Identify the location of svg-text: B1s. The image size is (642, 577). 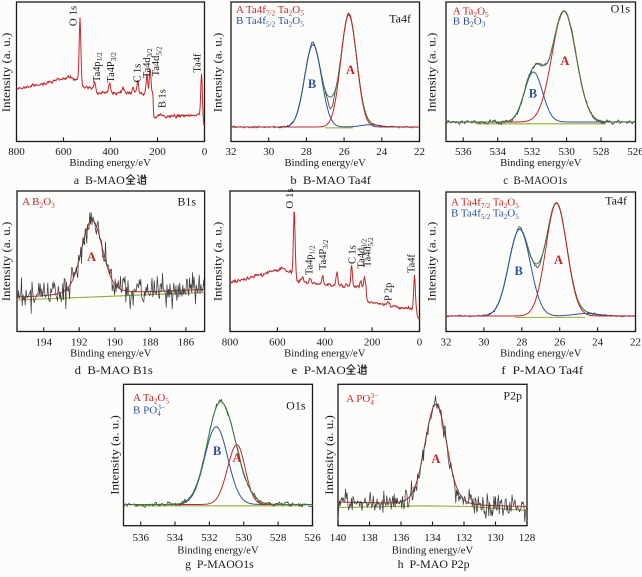
(186, 202).